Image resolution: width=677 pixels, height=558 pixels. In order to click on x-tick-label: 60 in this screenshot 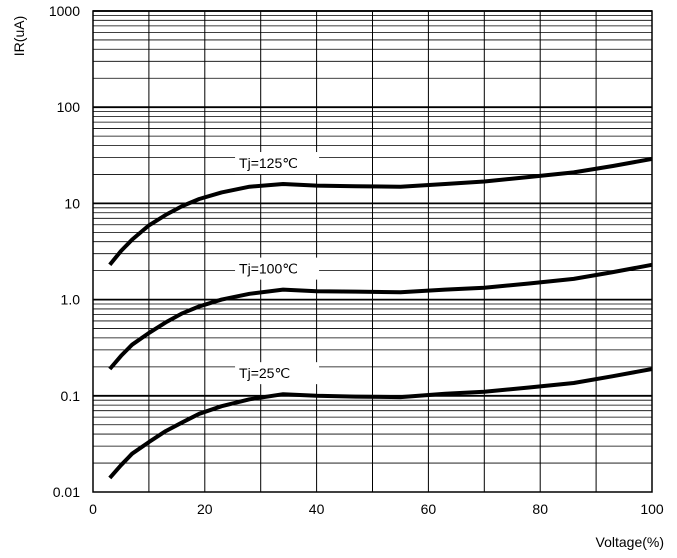, I will do `click(429, 509)`.